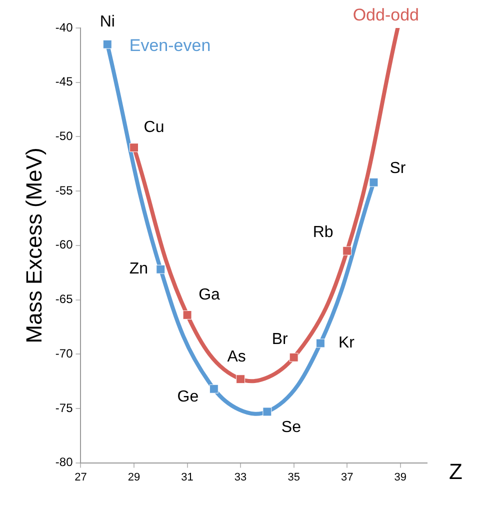  Describe the element at coordinates (323, 233) in the screenshot. I see `annotation: Rb` at that location.